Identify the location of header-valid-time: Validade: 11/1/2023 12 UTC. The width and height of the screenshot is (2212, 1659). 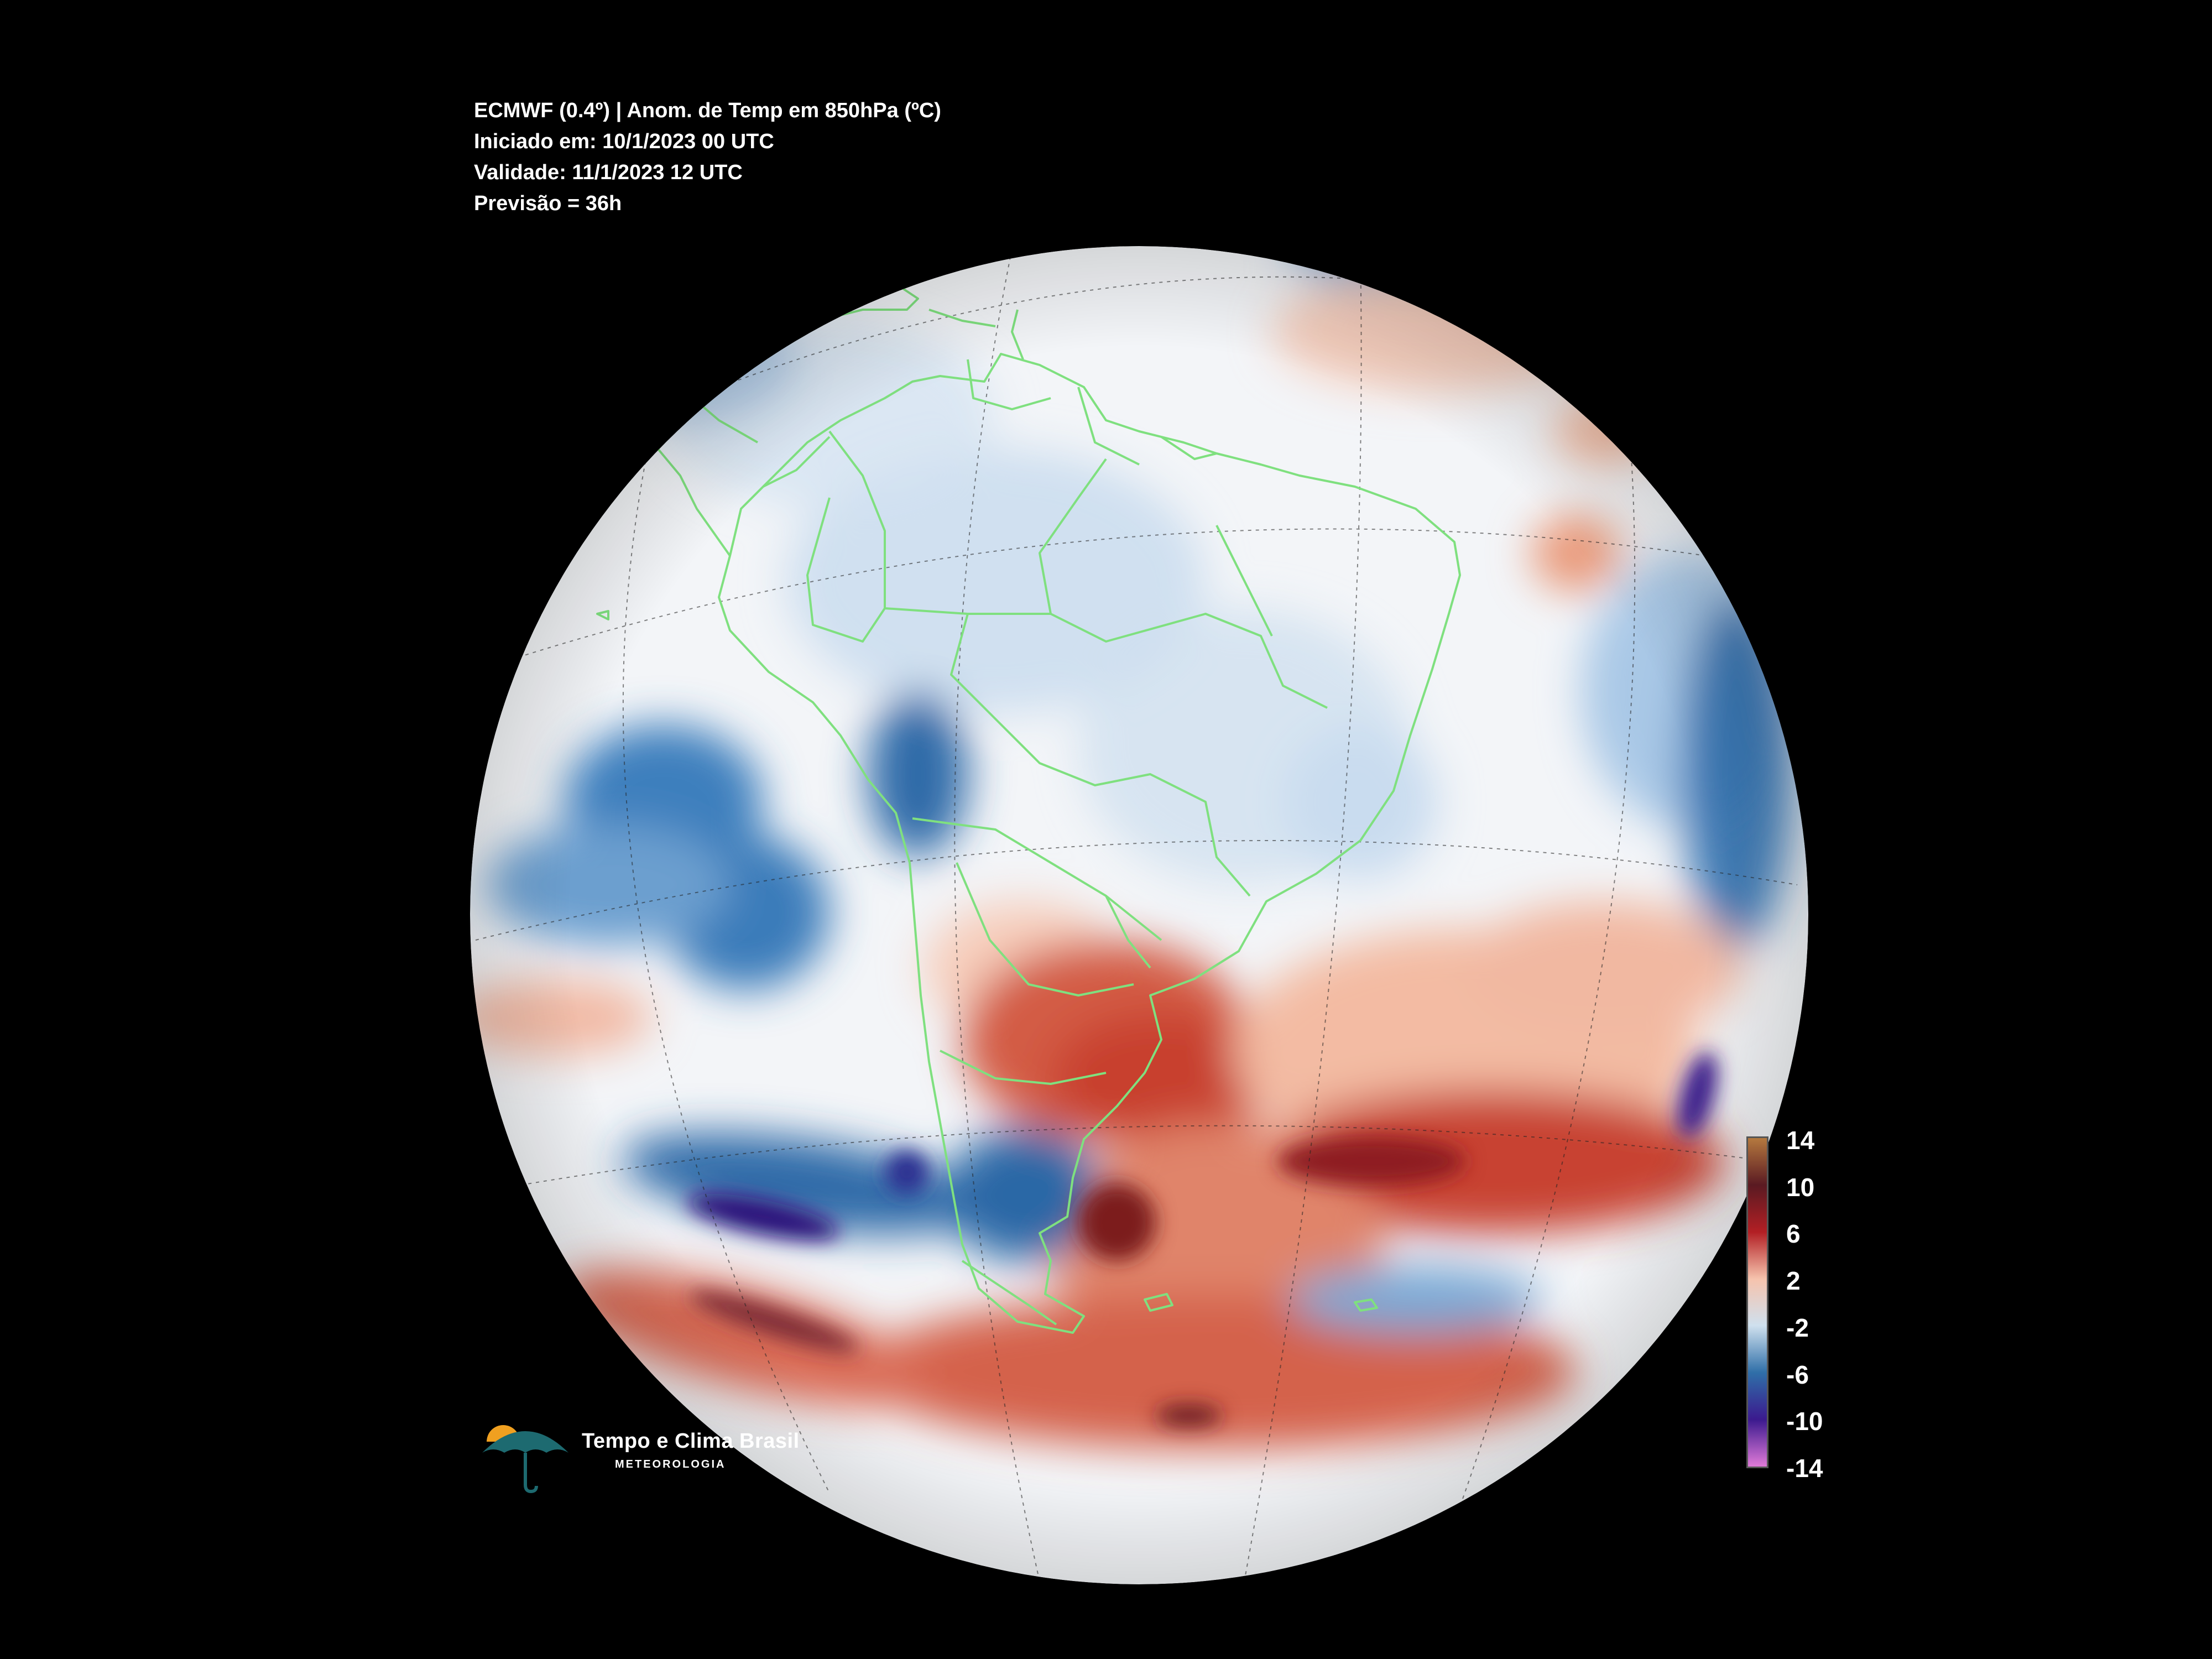
(609, 173).